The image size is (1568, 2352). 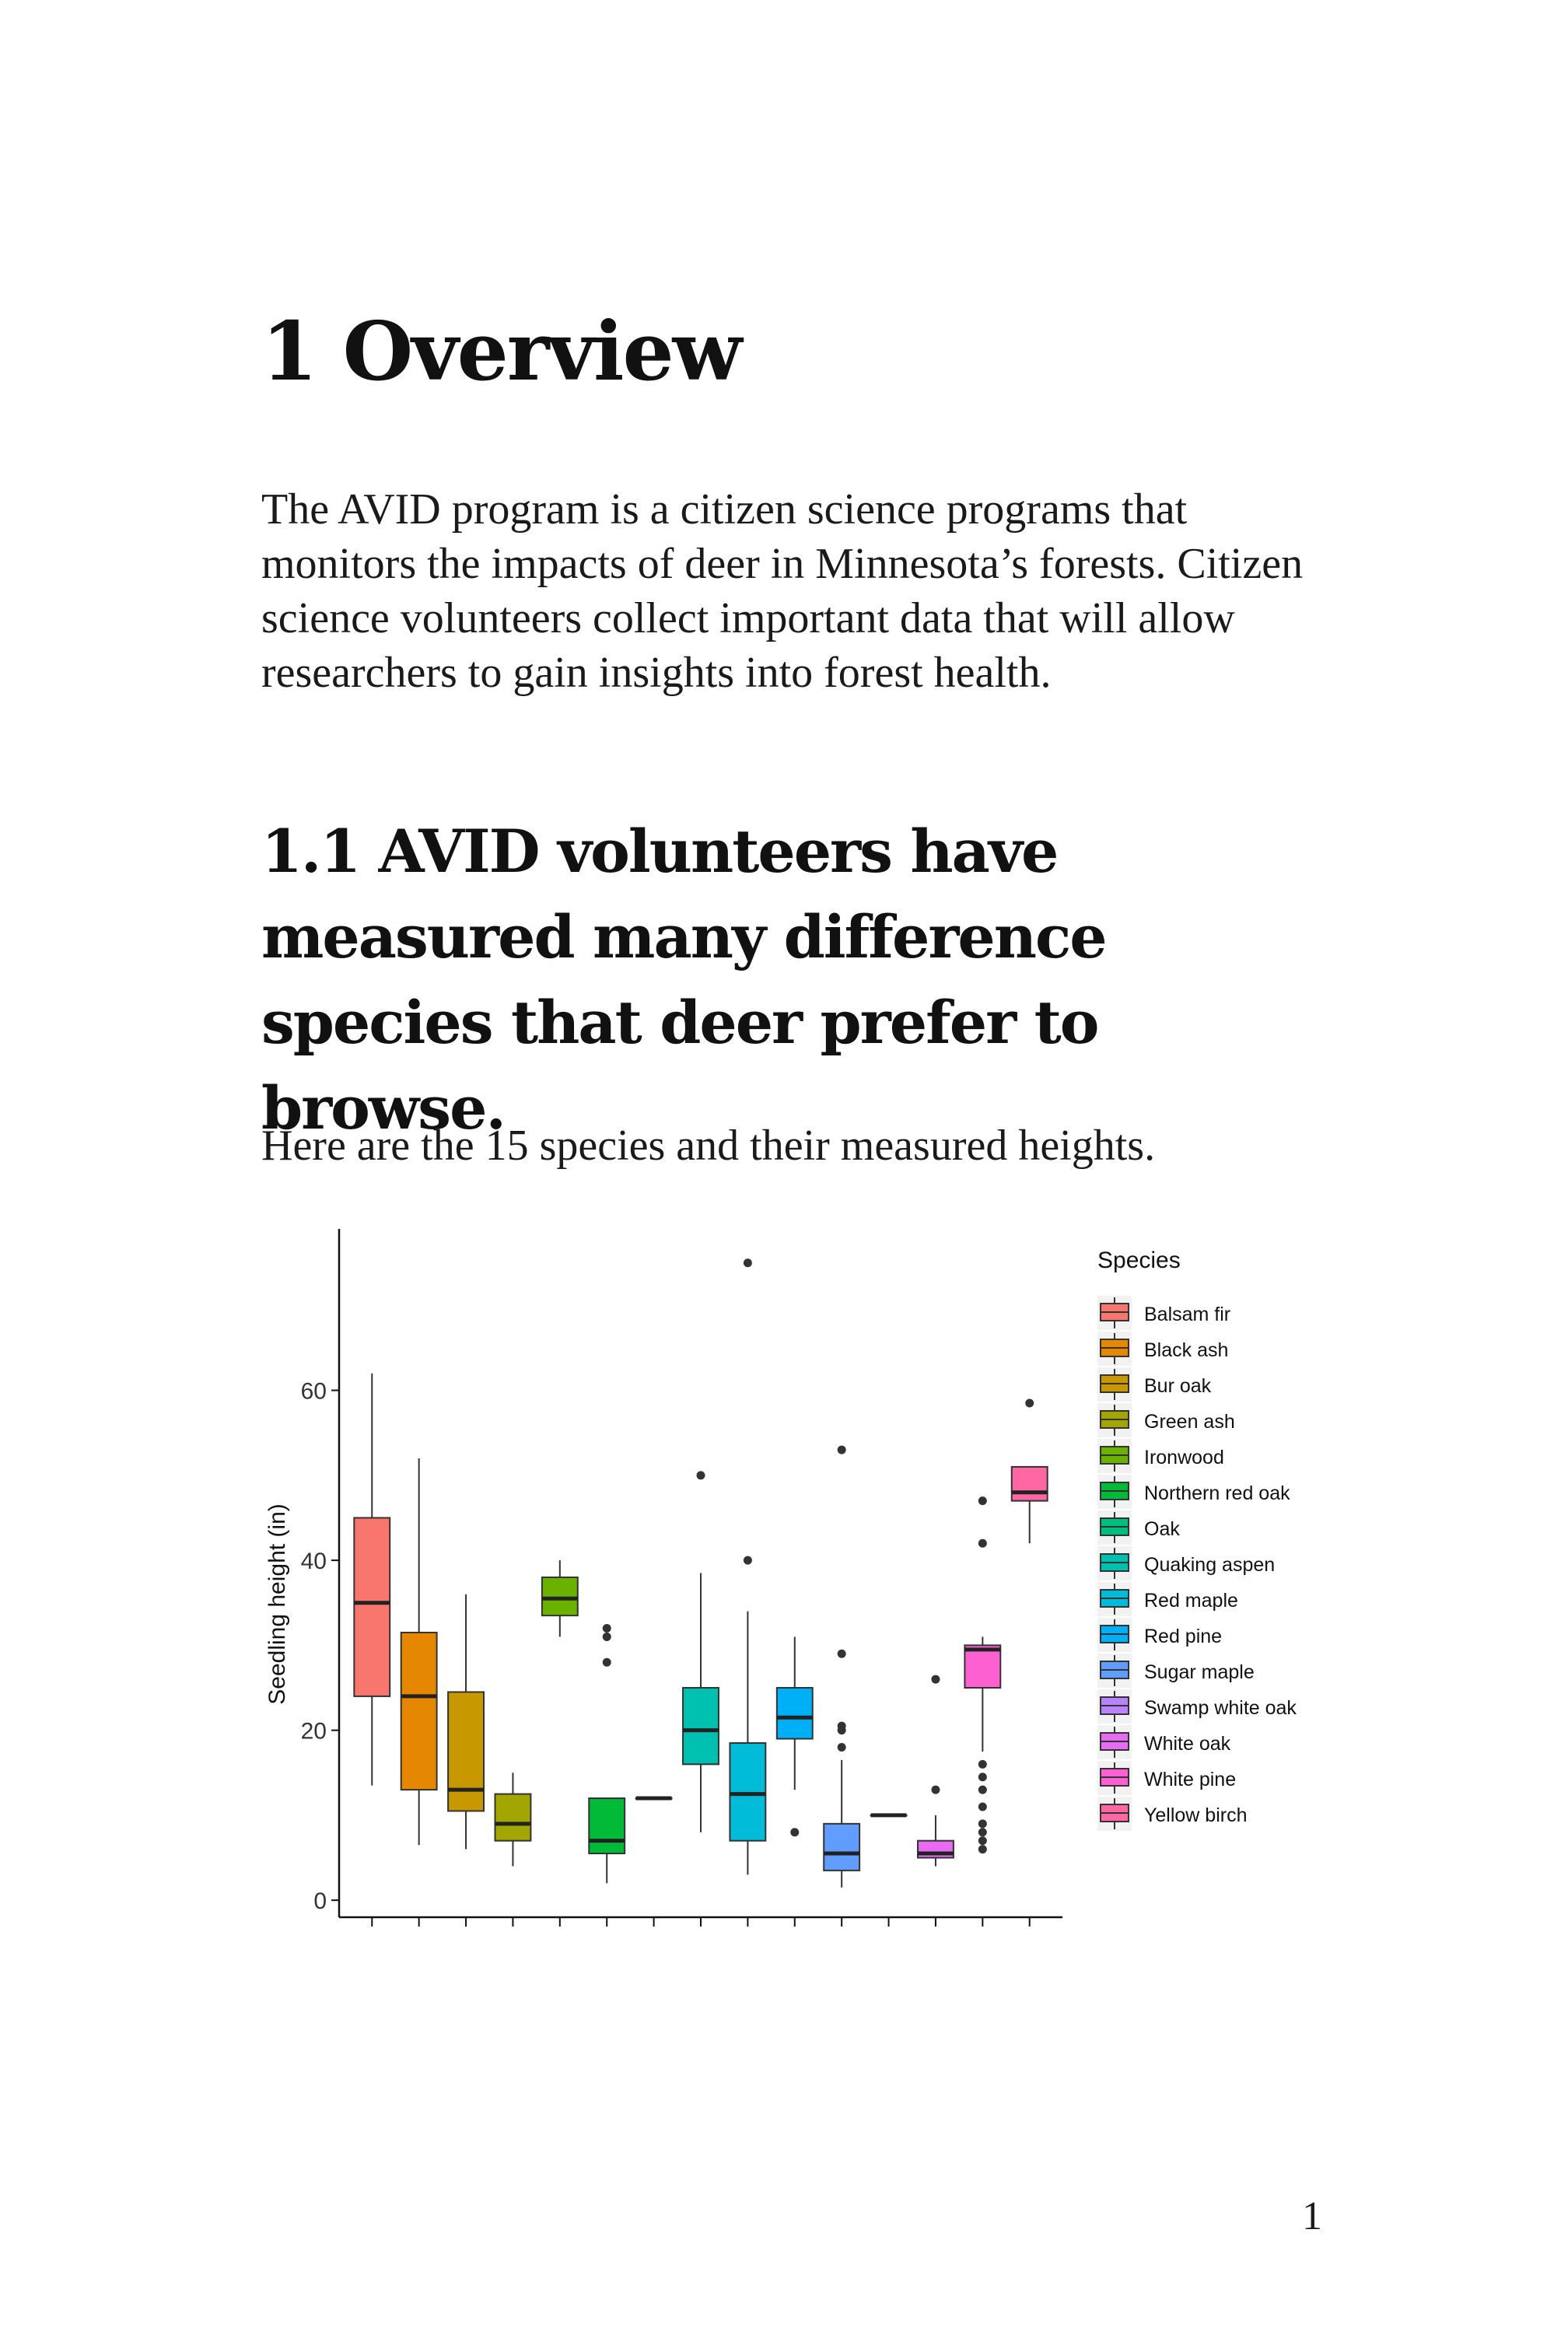 What do you see at coordinates (701, 1652) in the screenshot?
I see `box-quaking-aspen` at bounding box center [701, 1652].